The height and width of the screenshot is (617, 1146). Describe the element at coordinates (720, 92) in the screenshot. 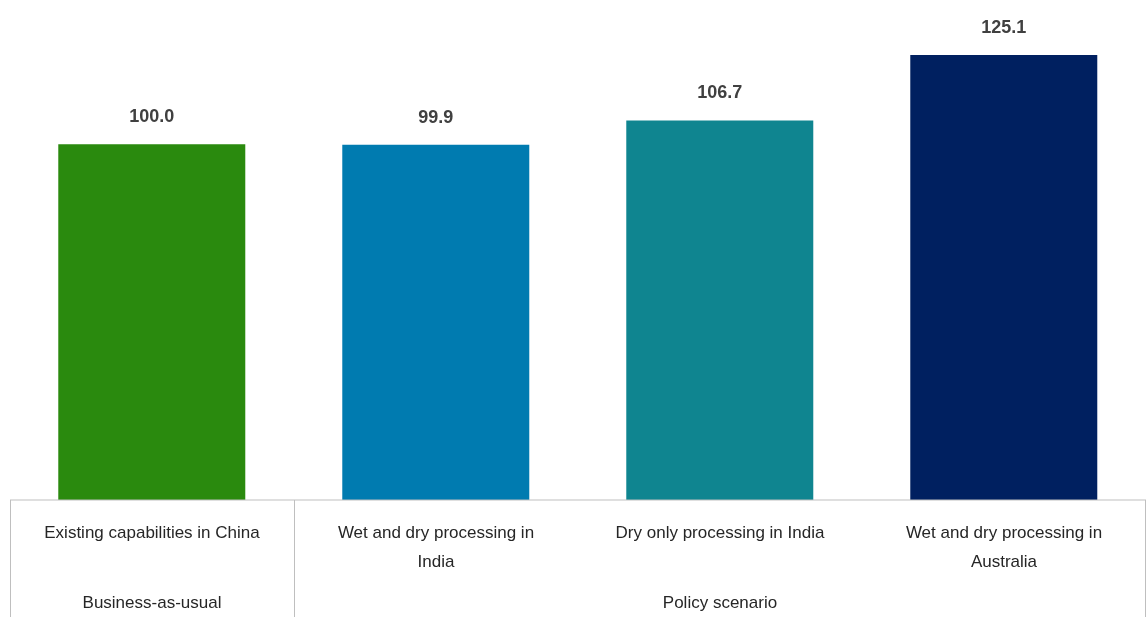

I see `data-label: 106.7` at that location.